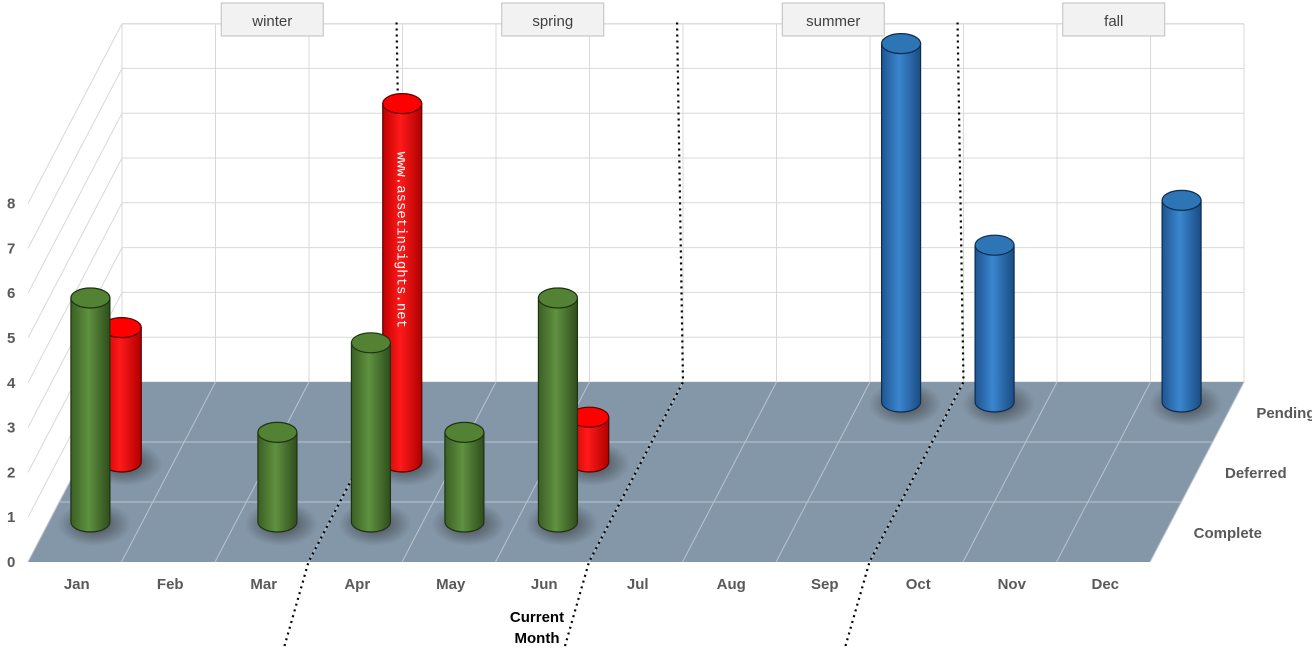 The height and width of the screenshot is (649, 1312). Describe the element at coordinates (918, 584) in the screenshot. I see `x-tick-label: Oct` at that location.